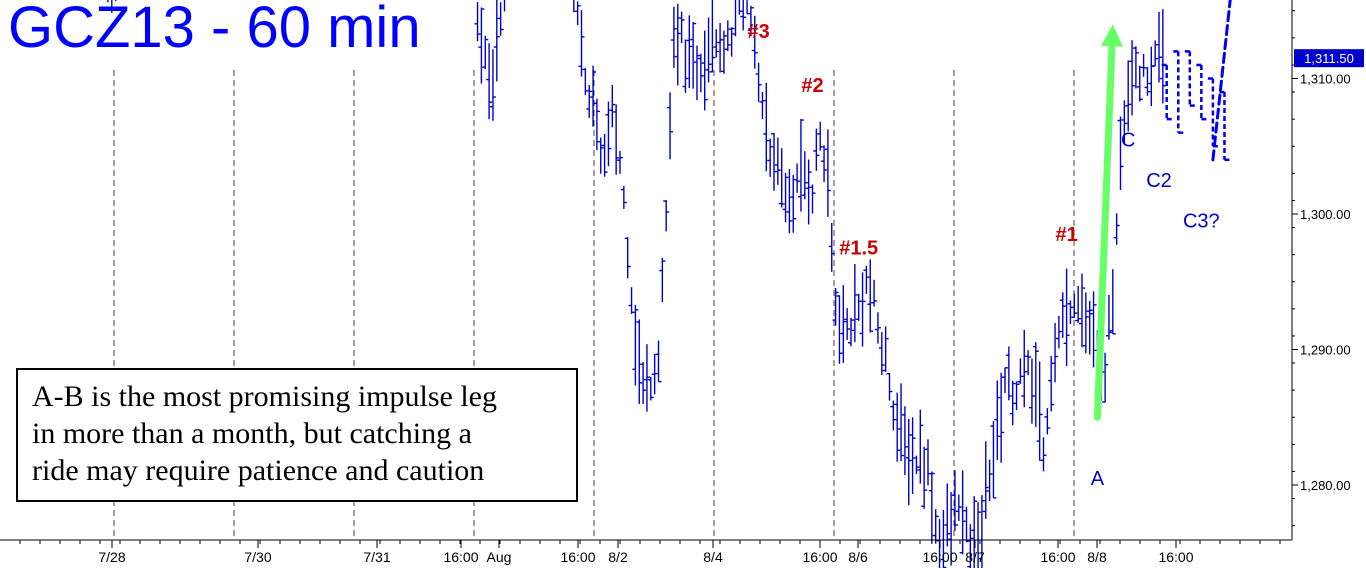 The height and width of the screenshot is (568, 1366). Describe the element at coordinates (1329, 284) in the screenshot. I see `price-axis-bg` at that location.